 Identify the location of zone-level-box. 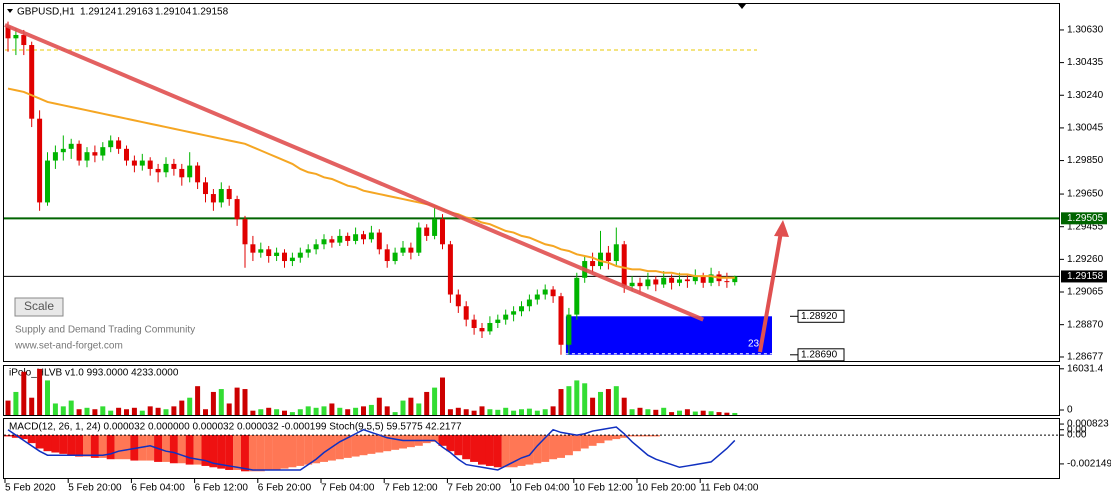
(821, 316).